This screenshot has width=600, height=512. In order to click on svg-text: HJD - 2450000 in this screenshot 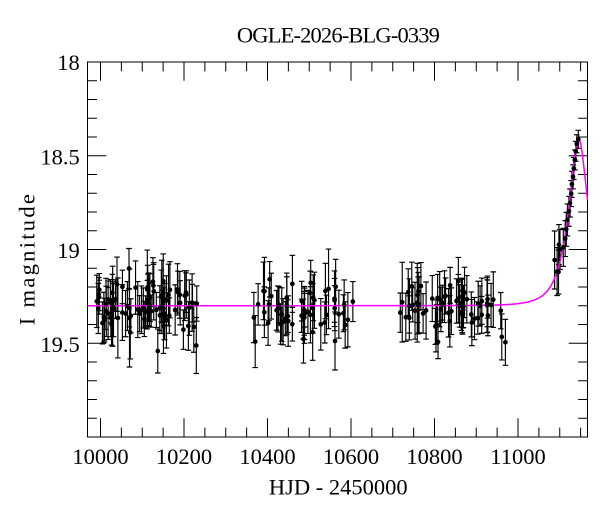, I will do `click(338, 486)`.